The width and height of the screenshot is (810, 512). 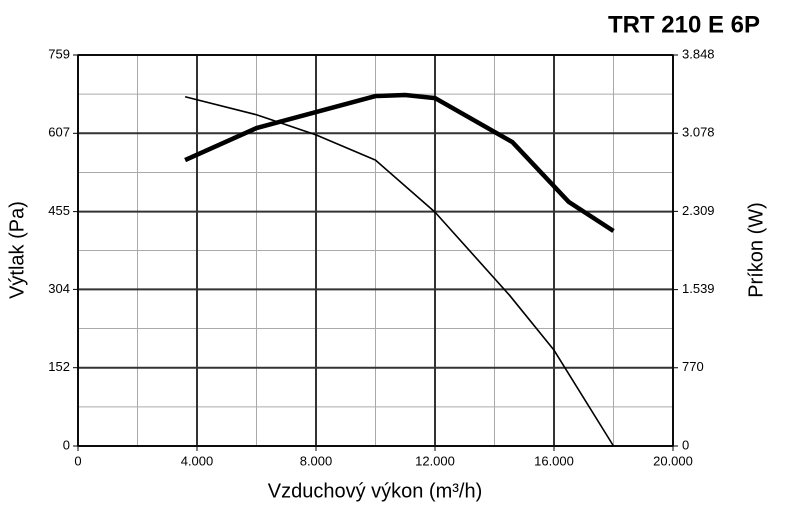 I want to click on y2-tick-label: 3.078, so click(x=698, y=132).